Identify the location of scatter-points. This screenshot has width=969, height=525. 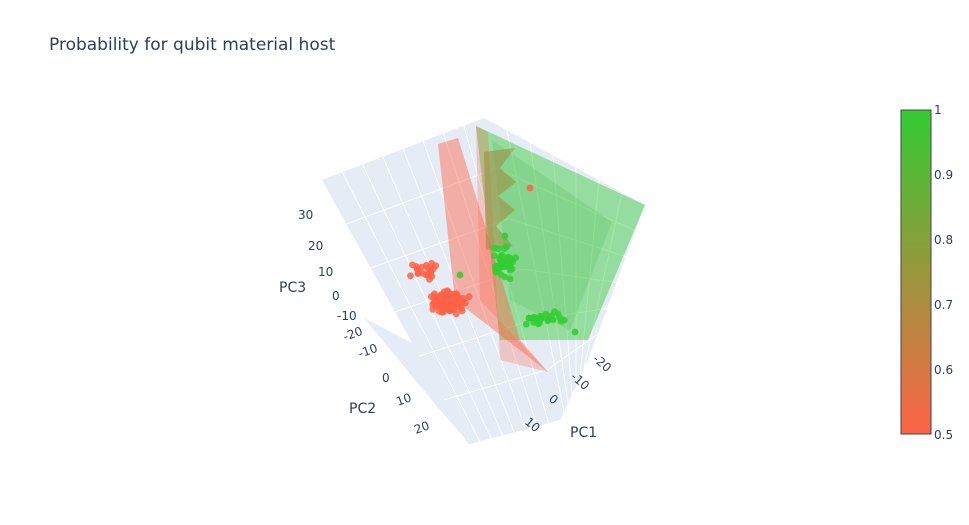
(493, 260).